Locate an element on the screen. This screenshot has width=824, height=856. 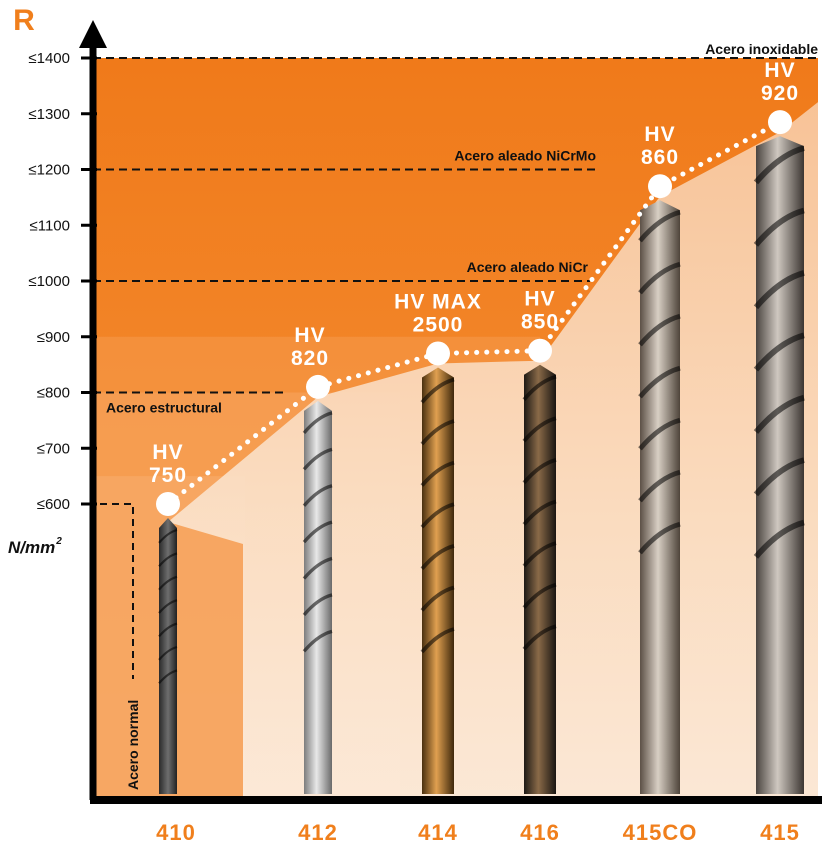
x-category-label-415CO: 415CO is located at coordinates (660, 832).